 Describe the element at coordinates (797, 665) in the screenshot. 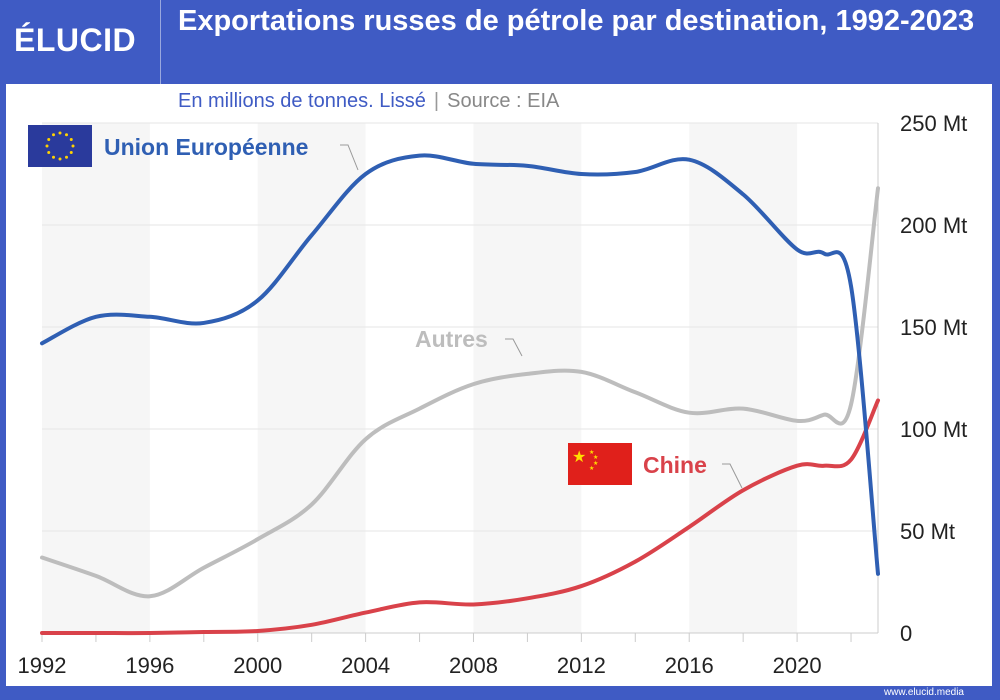

I see `x-tick-label: 2020` at that location.